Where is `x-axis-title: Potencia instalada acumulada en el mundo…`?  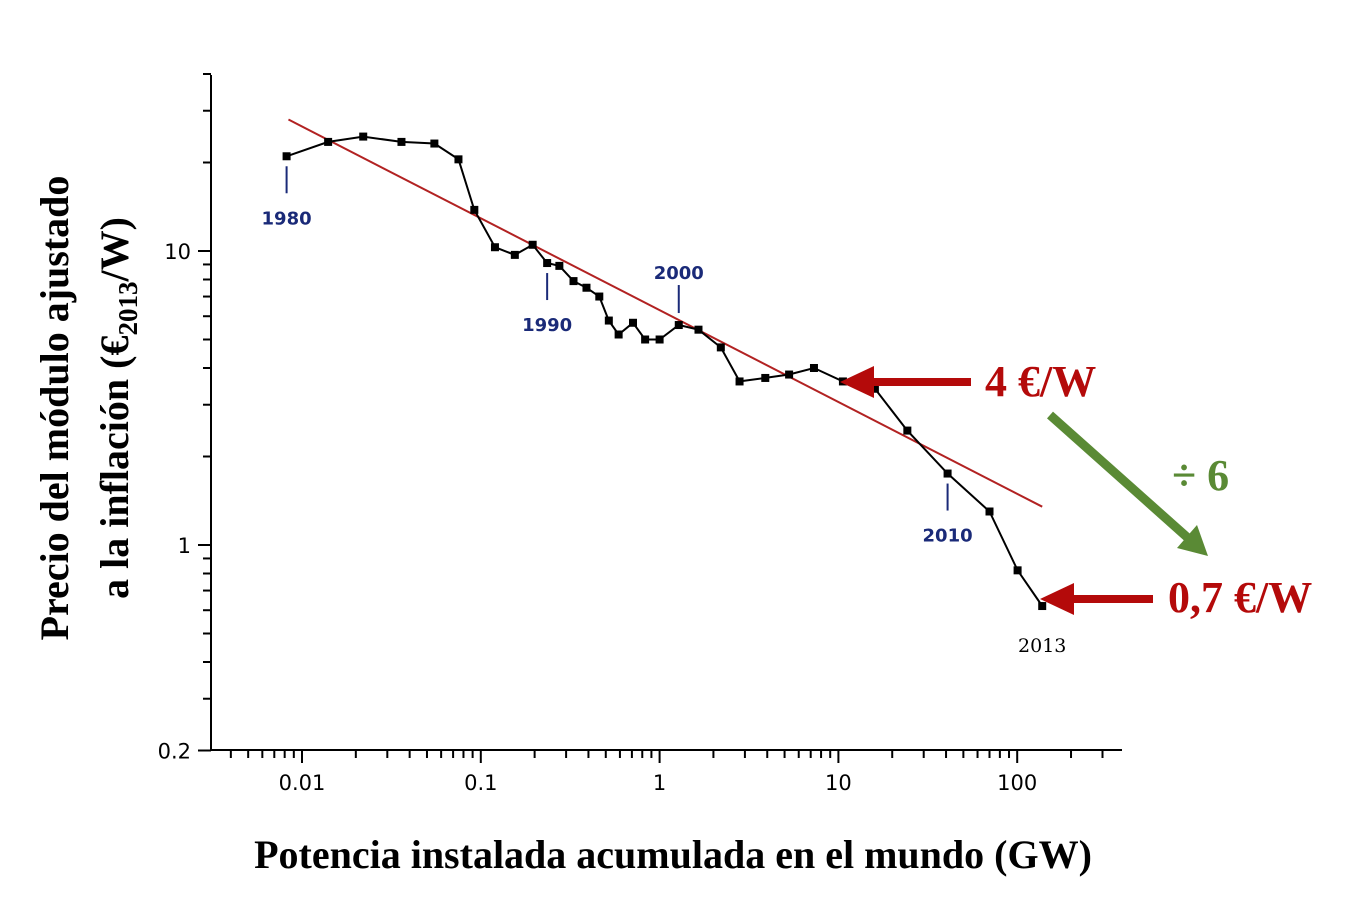 x-axis-title: Potencia instalada acumulada en el mundo… is located at coordinates (673, 854).